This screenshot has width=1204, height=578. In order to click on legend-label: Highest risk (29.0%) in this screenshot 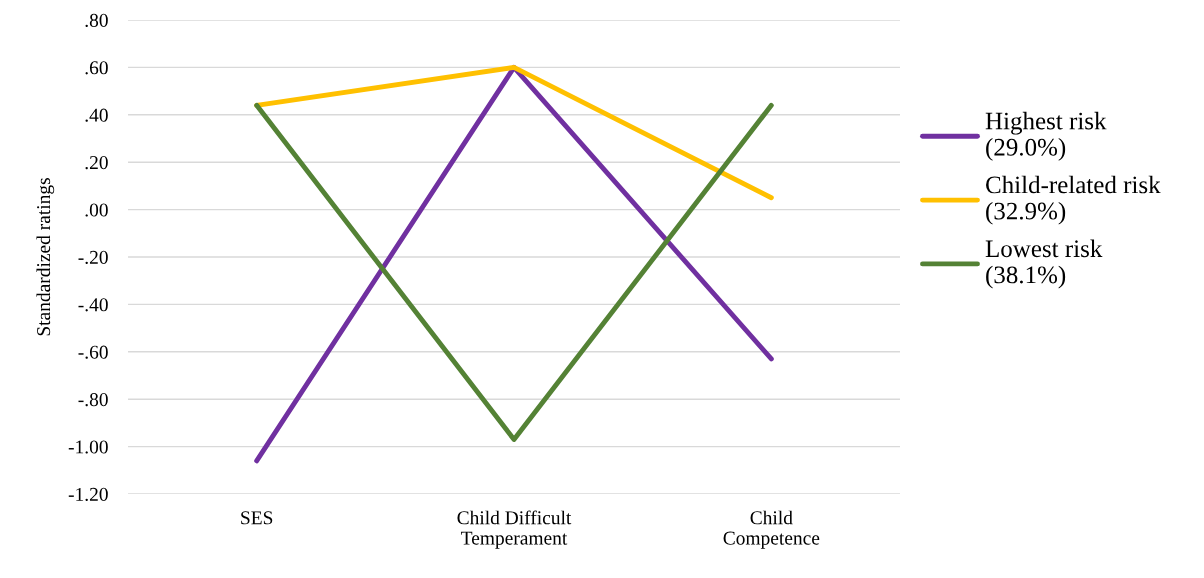, I will do `click(1046, 136)`.